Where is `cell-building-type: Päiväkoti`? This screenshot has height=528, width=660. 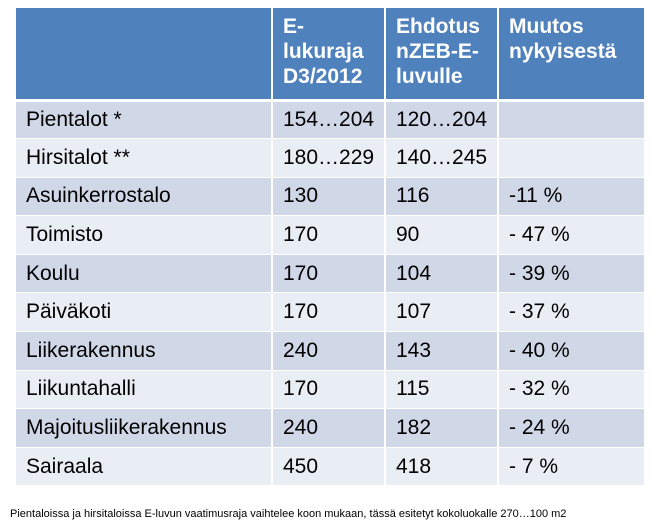 cell-building-type: Päiväkoti is located at coordinates (144, 312).